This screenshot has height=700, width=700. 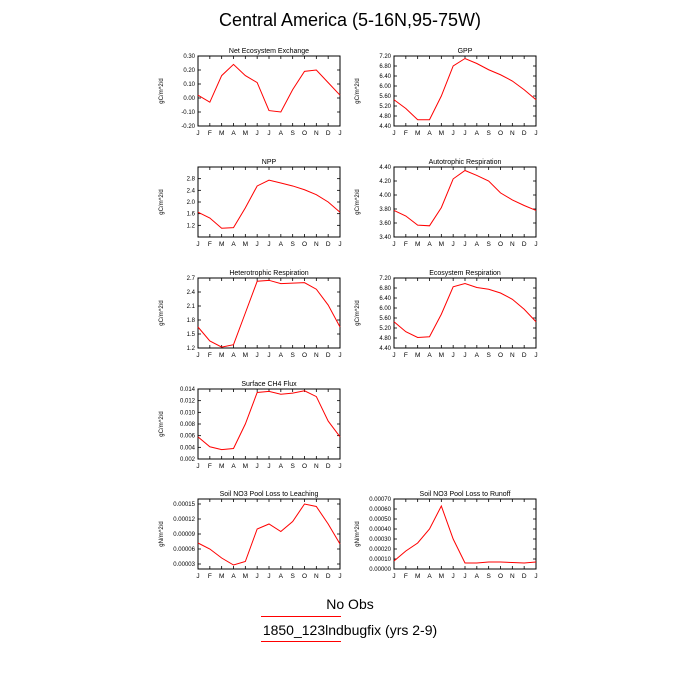 What do you see at coordinates (385, 107) in the screenshot?
I see `y-tick-label: 5.20` at bounding box center [385, 107].